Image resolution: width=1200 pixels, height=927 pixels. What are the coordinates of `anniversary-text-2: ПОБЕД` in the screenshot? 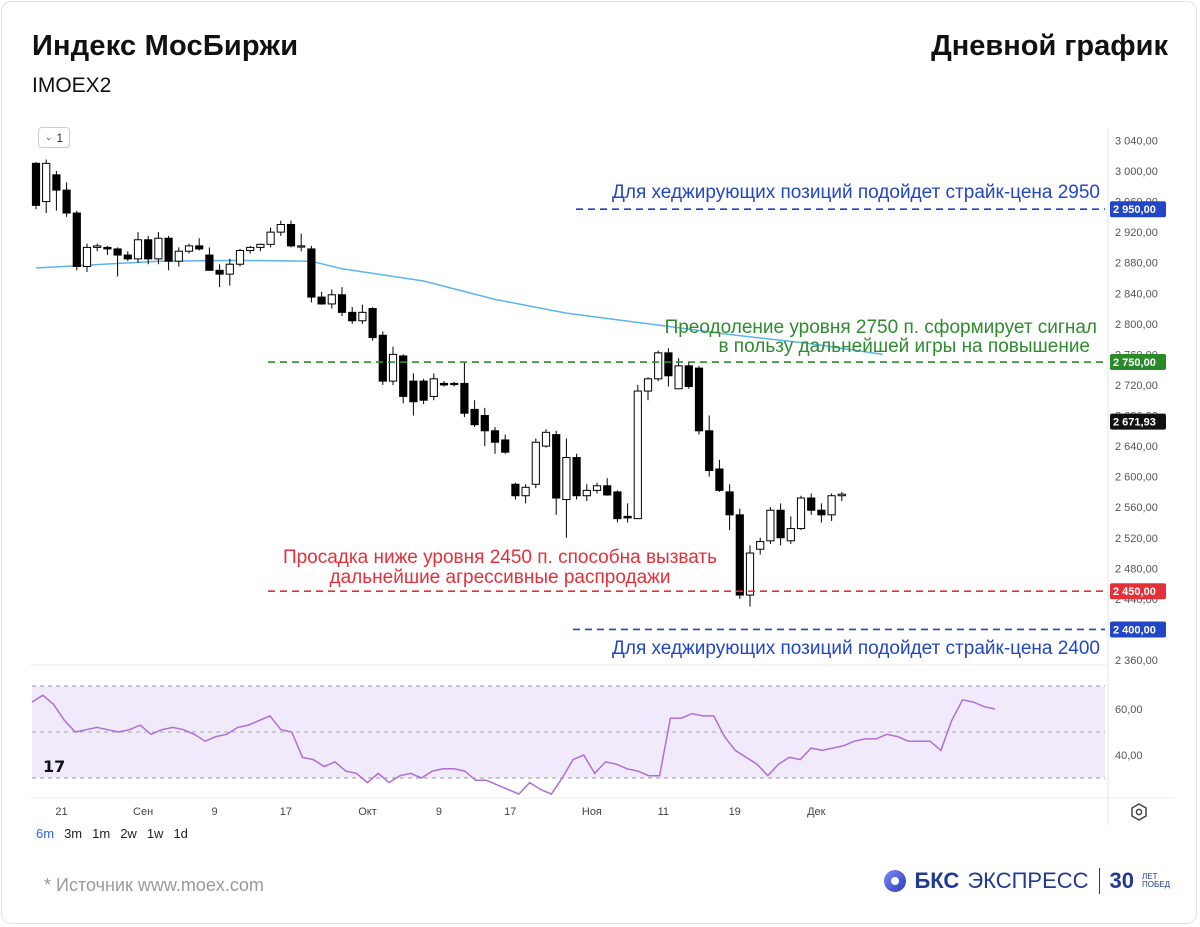 It's located at (1156, 884).